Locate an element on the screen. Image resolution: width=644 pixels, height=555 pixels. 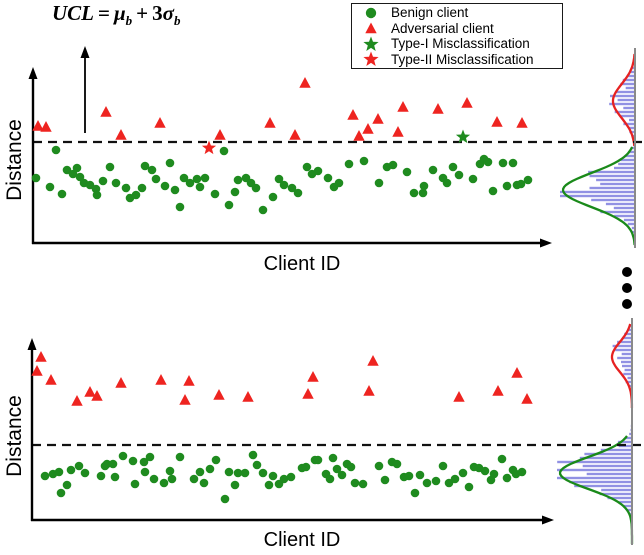
type2-misclassification-icon is located at coordinates (371, 59).